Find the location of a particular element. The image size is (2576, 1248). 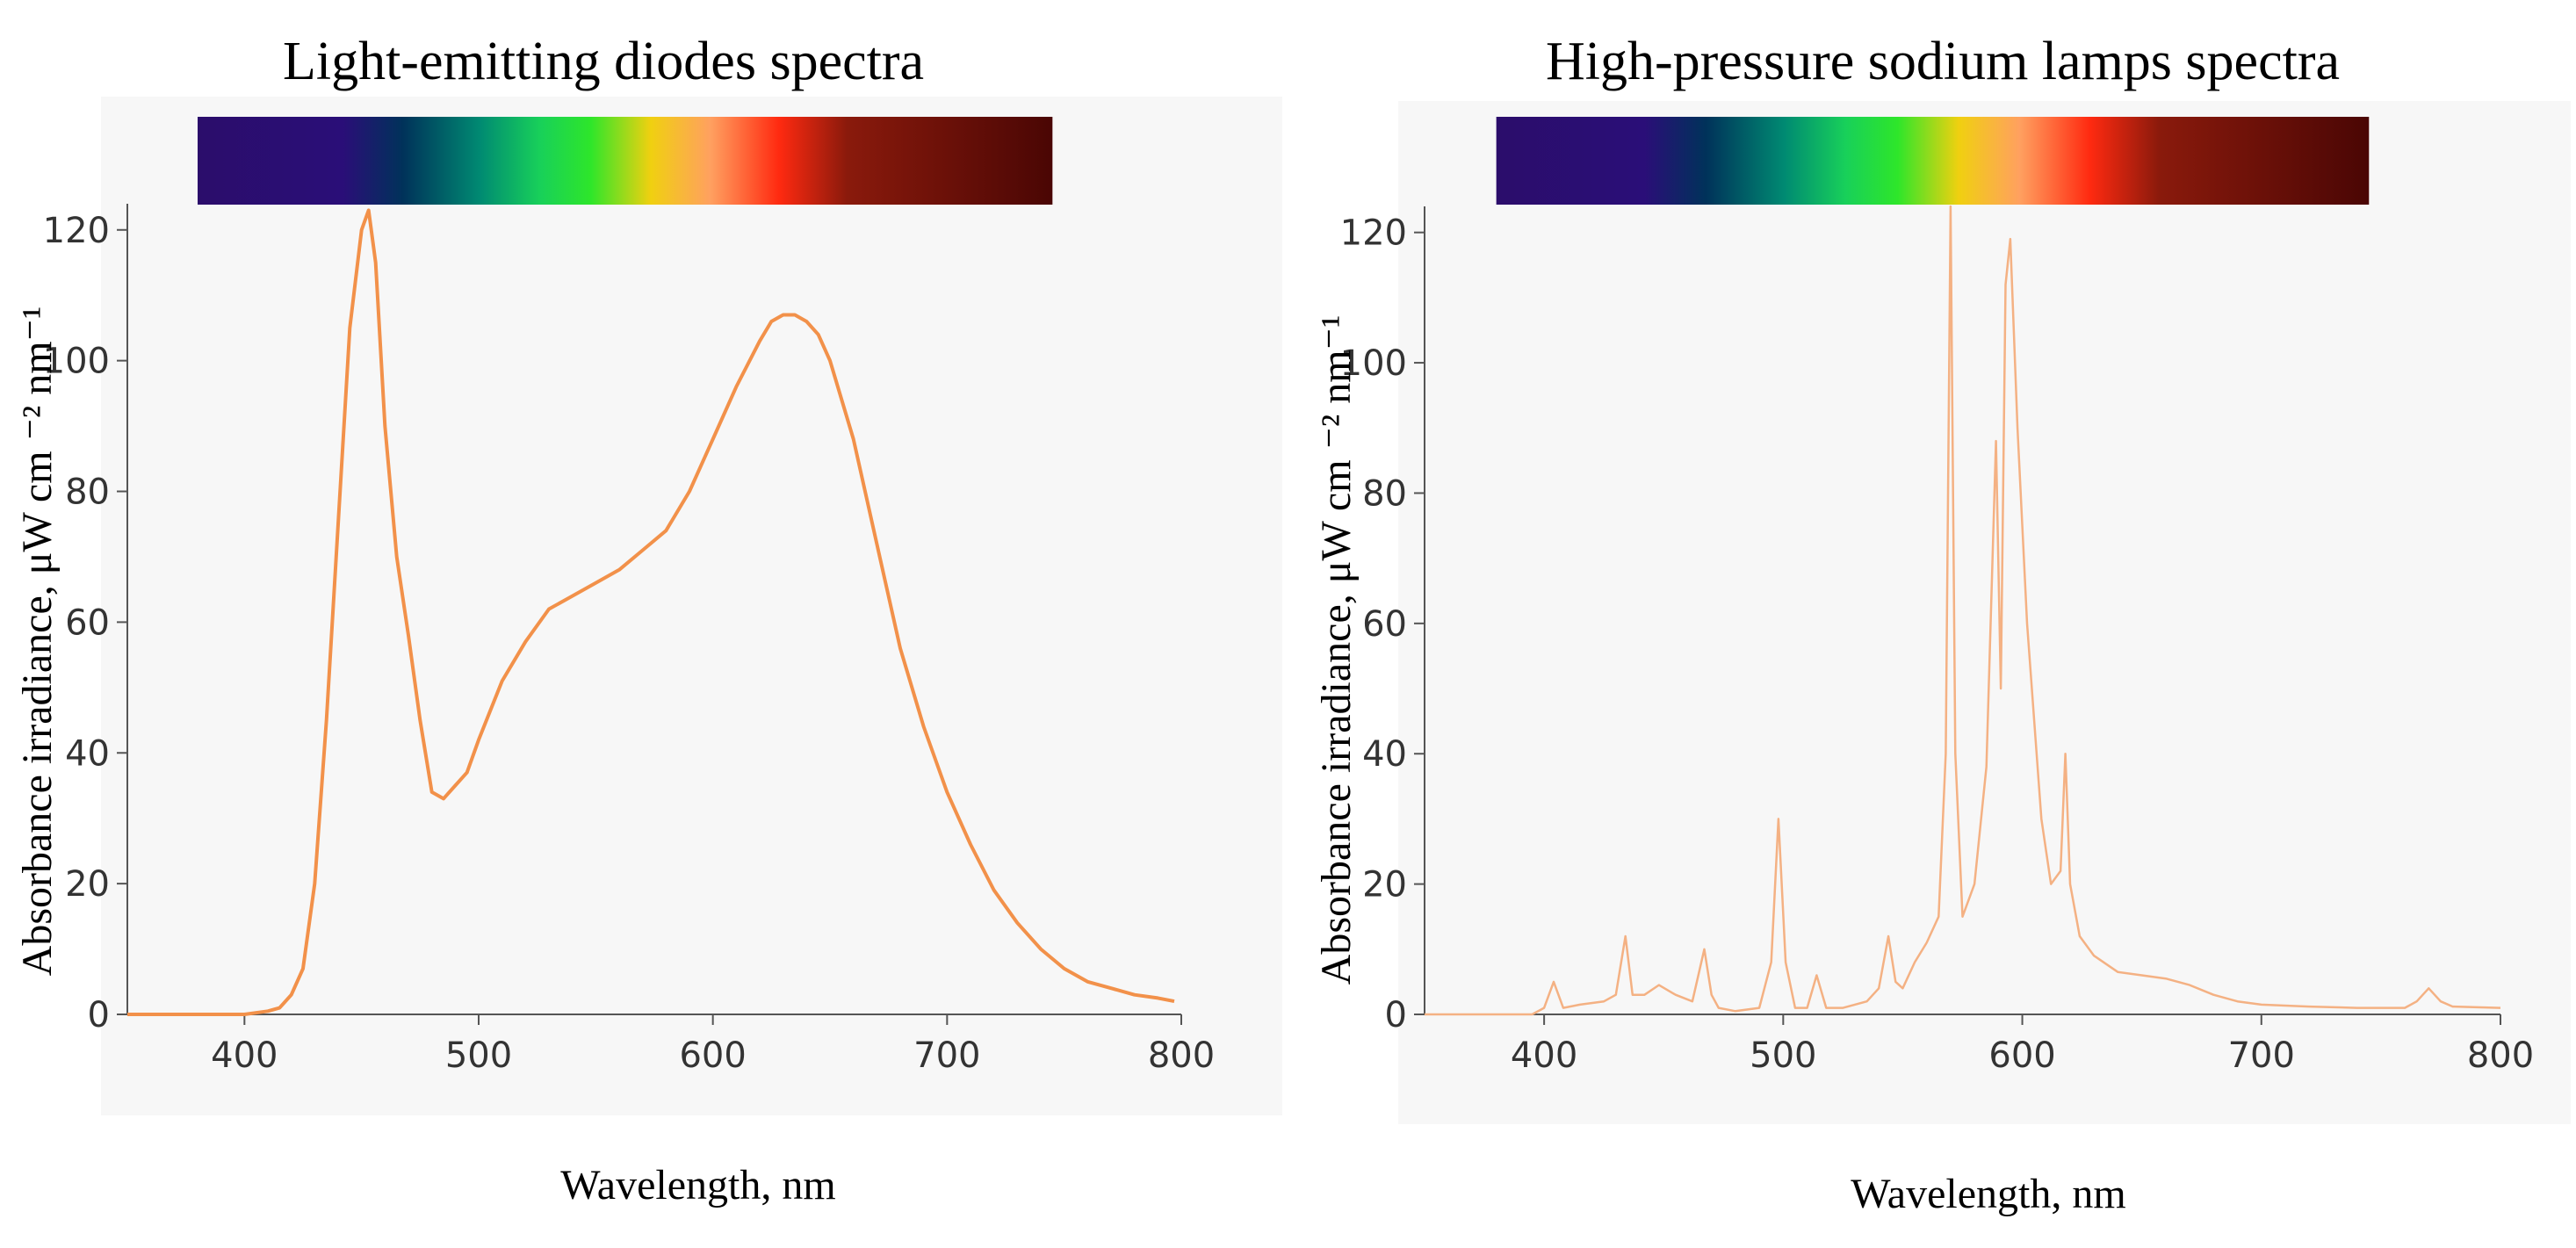

chart-title: Light-emitting diodes spectra is located at coordinates (603, 61).